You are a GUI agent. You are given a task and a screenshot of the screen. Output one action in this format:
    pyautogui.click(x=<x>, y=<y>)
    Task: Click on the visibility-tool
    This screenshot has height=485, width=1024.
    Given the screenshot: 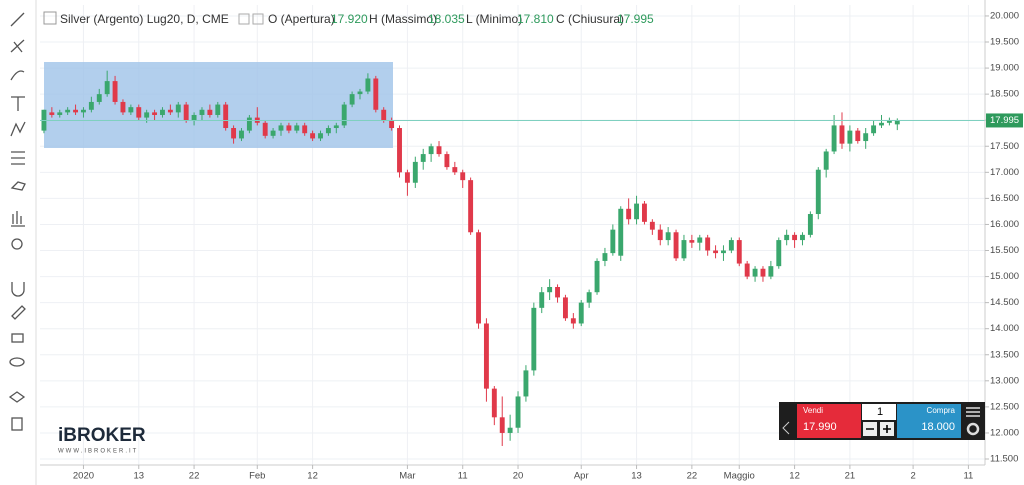 What is the action you would take?
    pyautogui.click(x=17, y=362)
    